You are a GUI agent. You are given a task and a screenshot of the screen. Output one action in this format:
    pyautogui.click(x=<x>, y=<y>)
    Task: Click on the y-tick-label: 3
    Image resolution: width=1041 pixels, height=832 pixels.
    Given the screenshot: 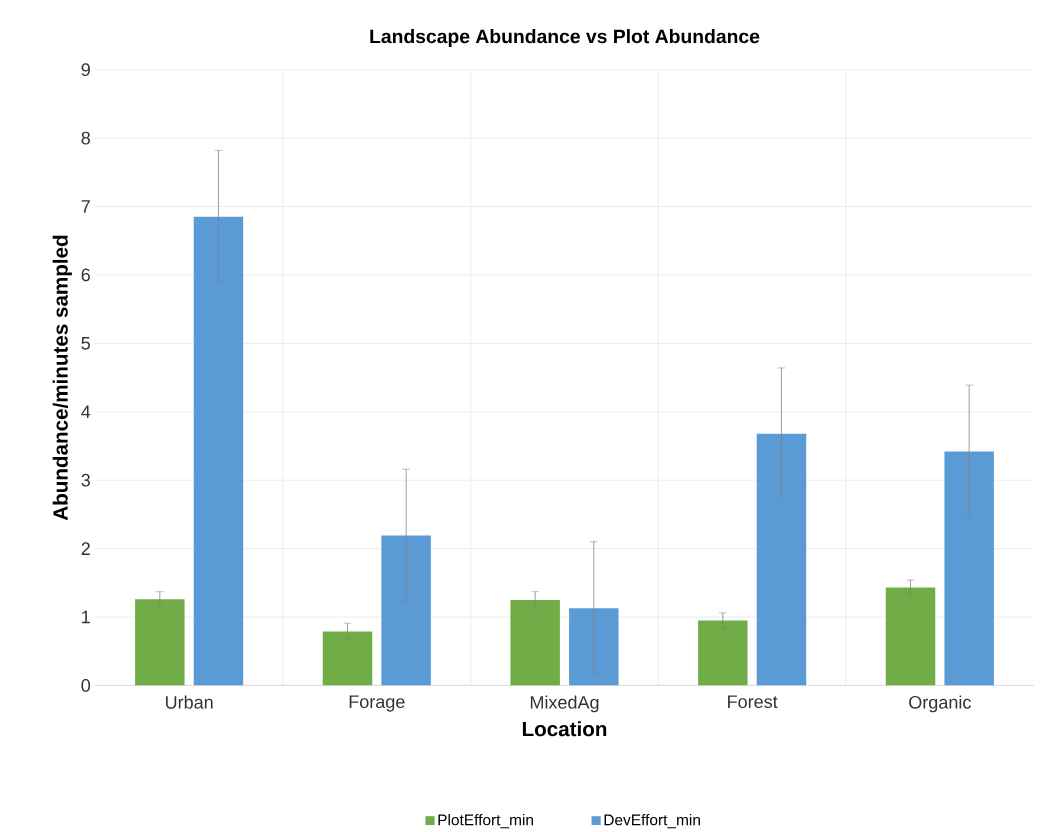 What is the action you would take?
    pyautogui.click(x=85, y=480)
    